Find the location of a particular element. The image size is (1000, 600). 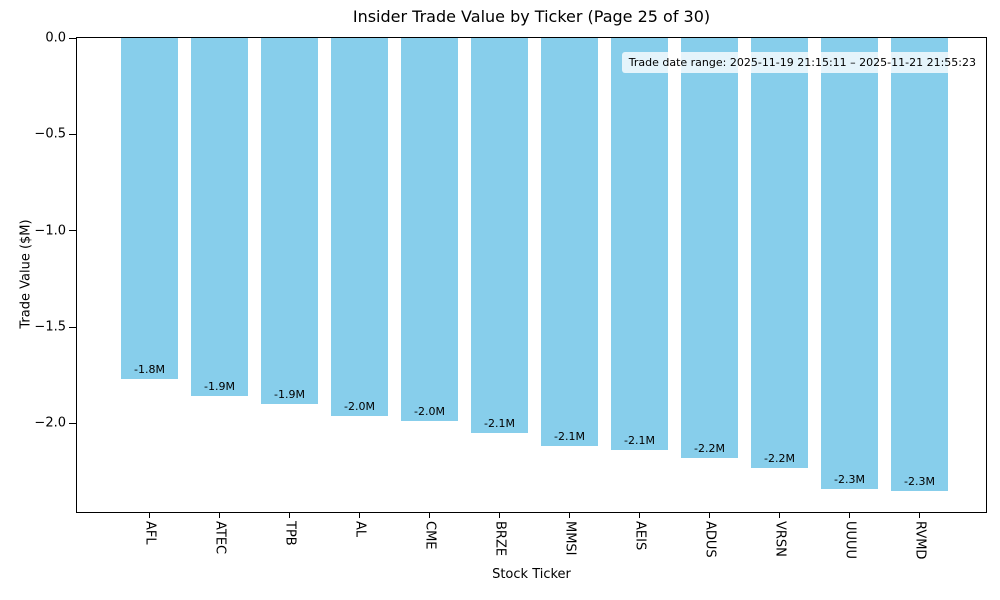

bar-aeis is located at coordinates (639, 244).